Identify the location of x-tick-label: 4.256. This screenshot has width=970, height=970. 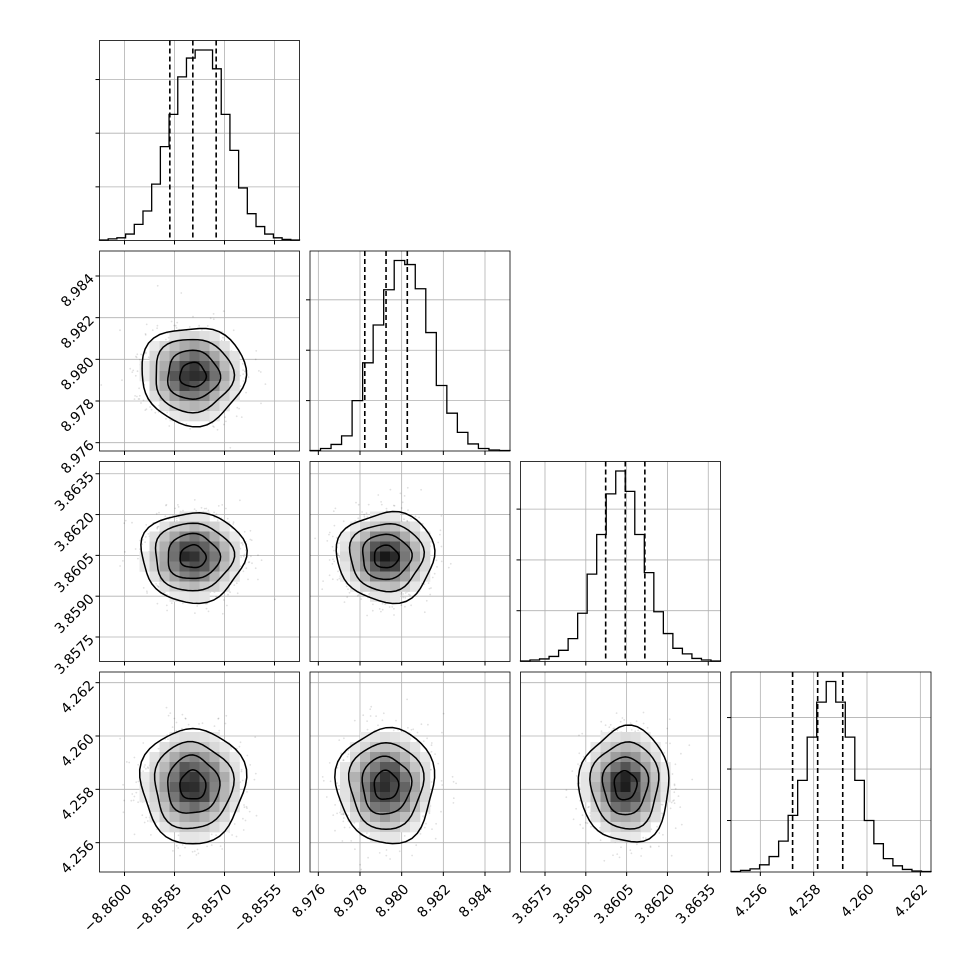
(751, 901).